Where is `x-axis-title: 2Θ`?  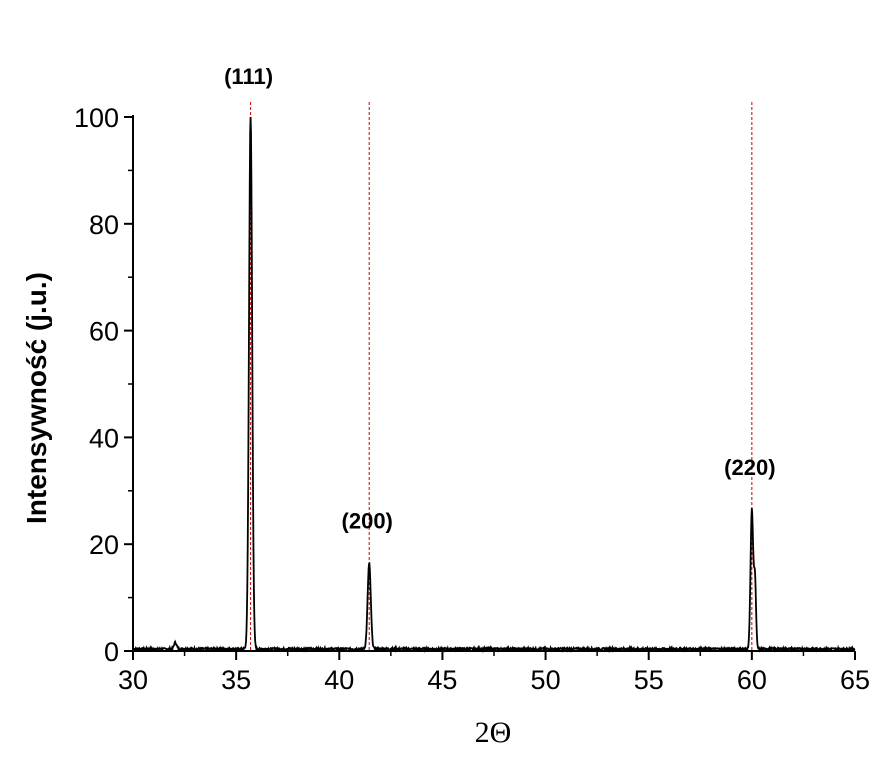
x-axis-title: 2Θ is located at coordinates (493, 732).